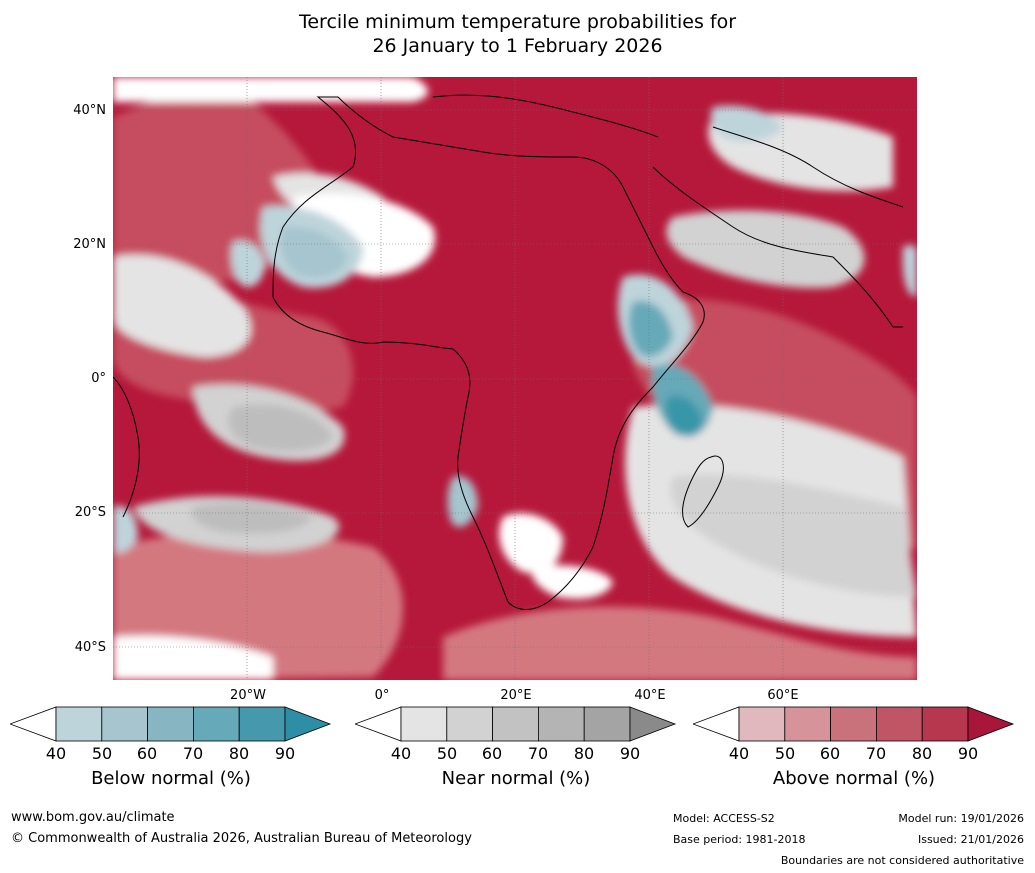 This screenshot has height=873, width=1035. Describe the element at coordinates (102, 753) in the screenshot. I see `cb-below-tick: 50` at that location.